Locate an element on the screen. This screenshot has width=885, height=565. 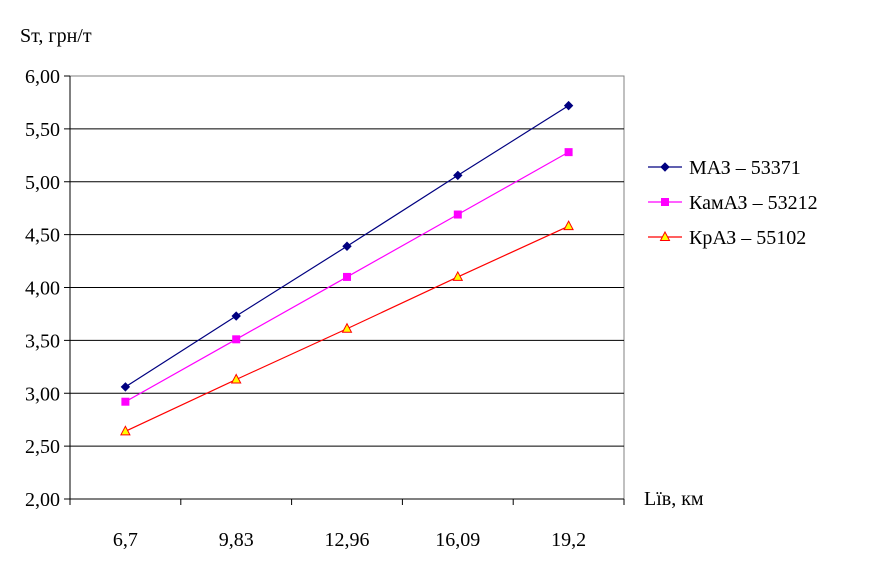
y-tick-label: 2,00 is located at coordinates (42, 500).